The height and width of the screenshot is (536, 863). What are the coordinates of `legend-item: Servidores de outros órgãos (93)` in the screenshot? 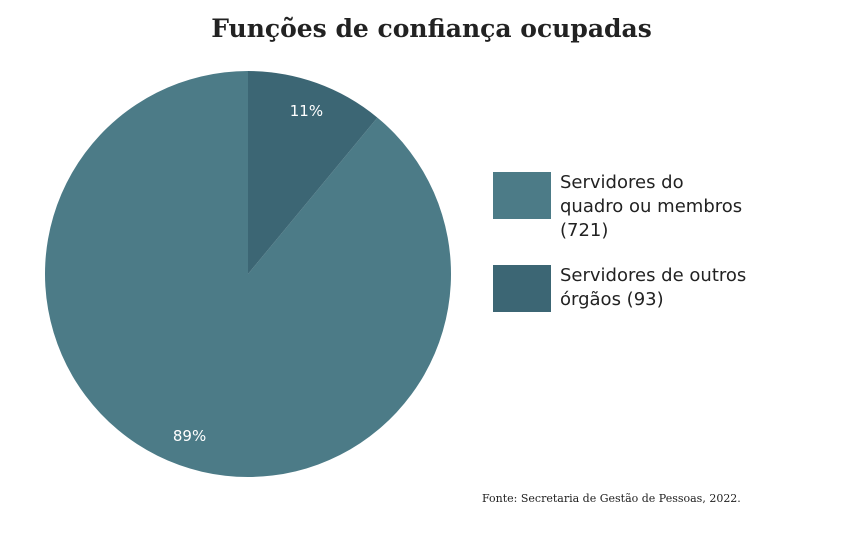 It's located at (621, 288).